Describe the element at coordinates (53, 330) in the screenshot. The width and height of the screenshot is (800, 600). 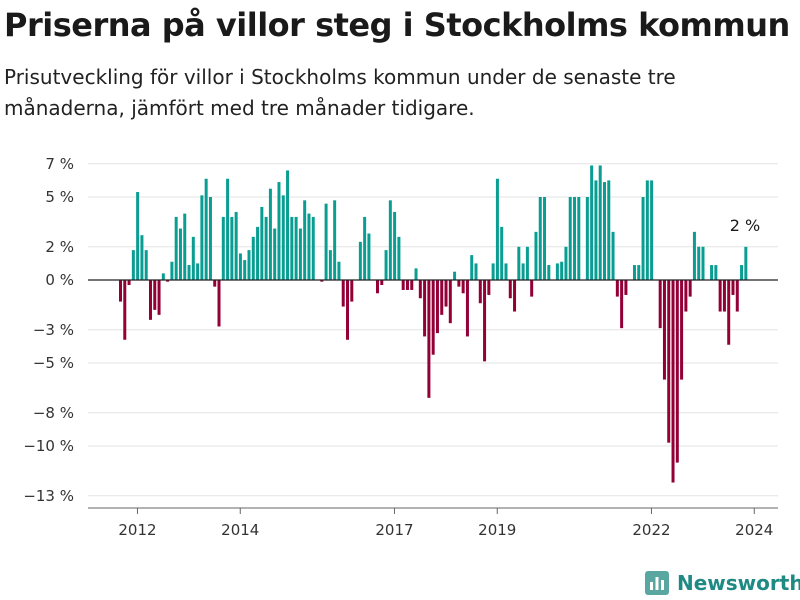
I see `y-tick-label: −3 %` at that location.